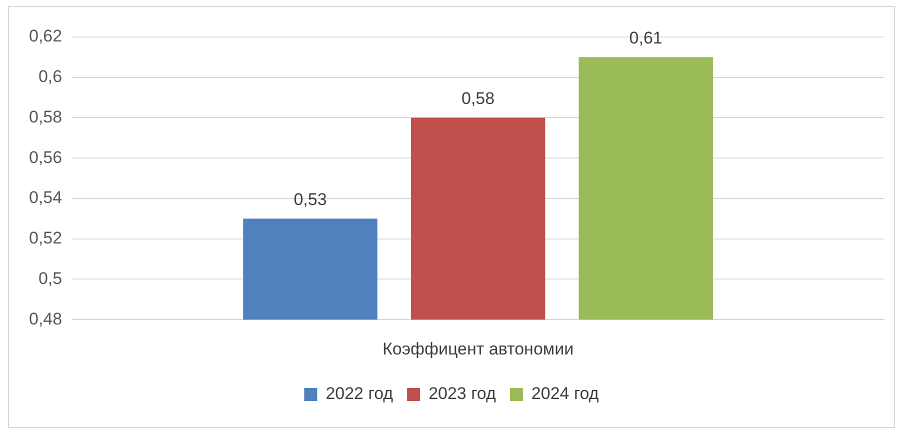 This screenshot has width=899, height=432. I want to click on legend-label: 2024 год, so click(565, 394).